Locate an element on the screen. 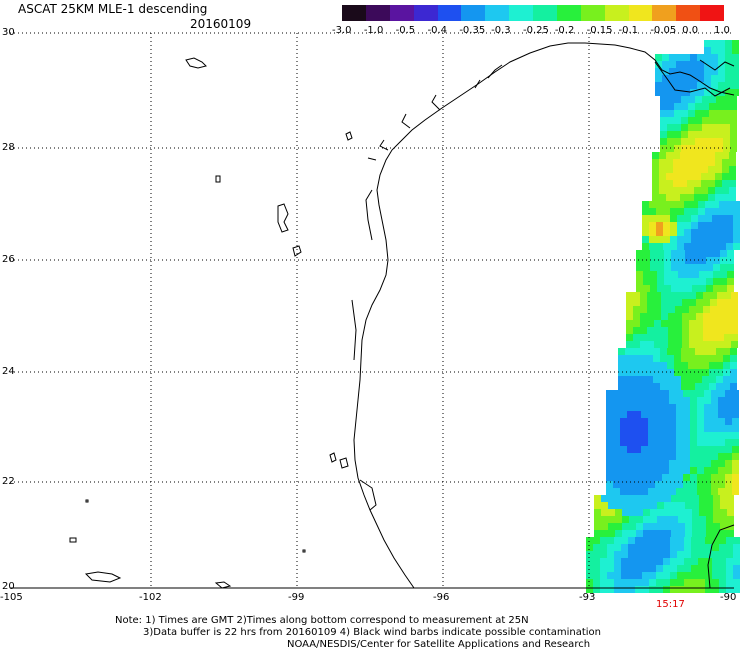 Image resolution: width=740 pixels, height=651 pixels. barrier-islands is located at coordinates (364, 350).